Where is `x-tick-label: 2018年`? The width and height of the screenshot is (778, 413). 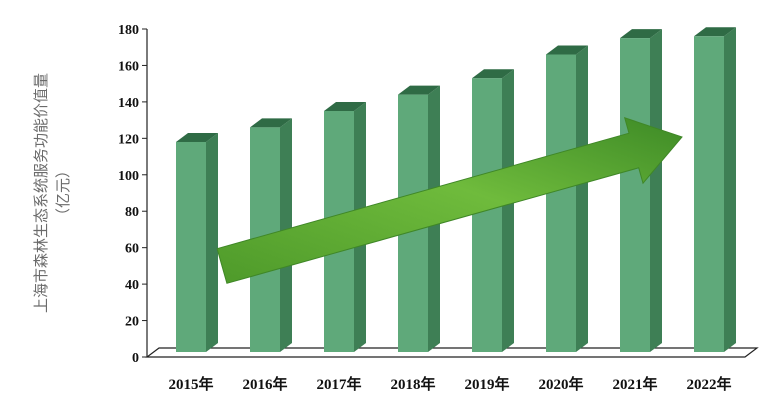
x-tick-label: 2018年 is located at coordinates (412, 384).